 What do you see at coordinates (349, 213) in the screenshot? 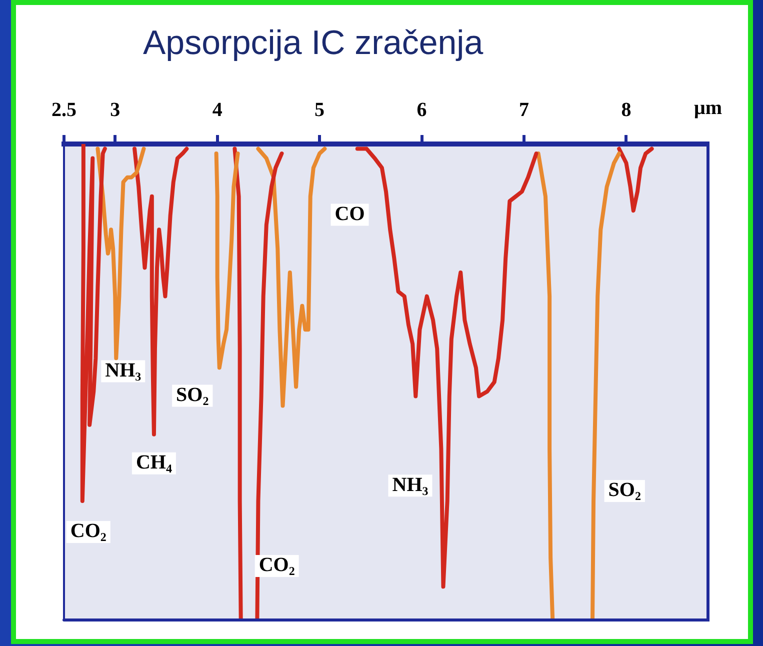
I see `series-label: CO` at bounding box center [349, 213].